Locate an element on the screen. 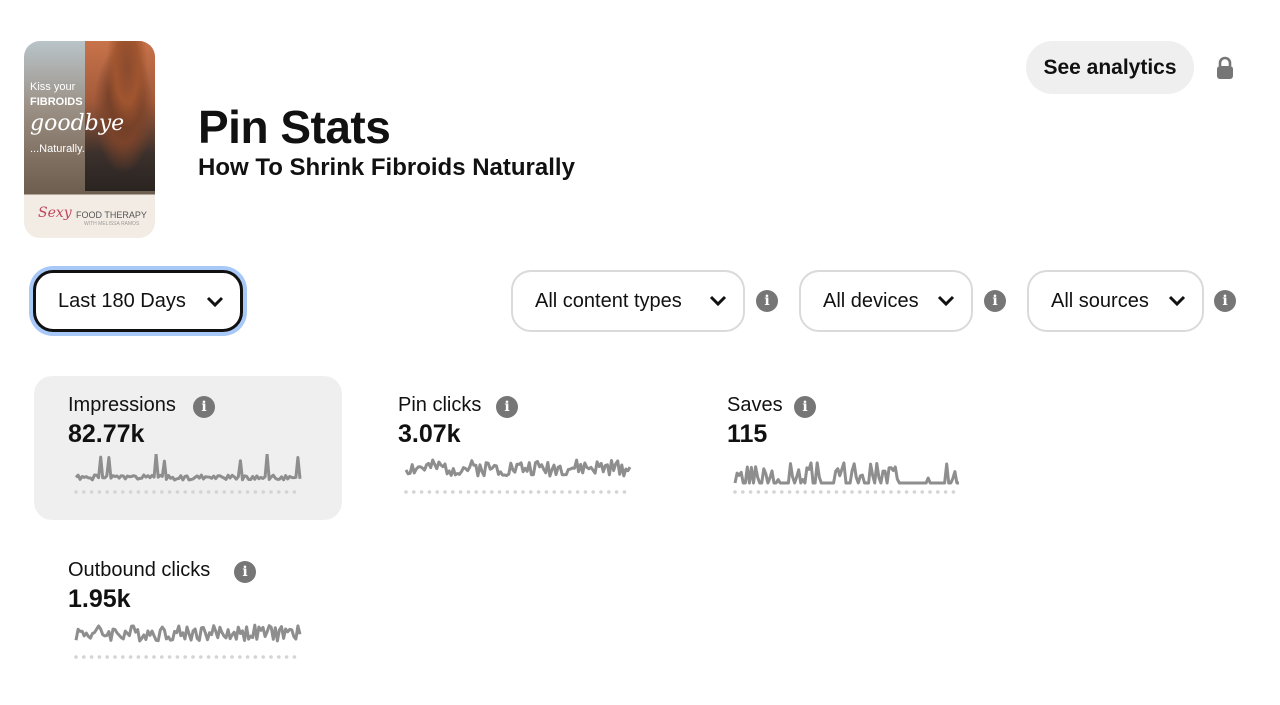 Image resolution: width=1280 pixels, height=705 pixels. pin-image-text-2: FIBROIDS is located at coordinates (56, 102).